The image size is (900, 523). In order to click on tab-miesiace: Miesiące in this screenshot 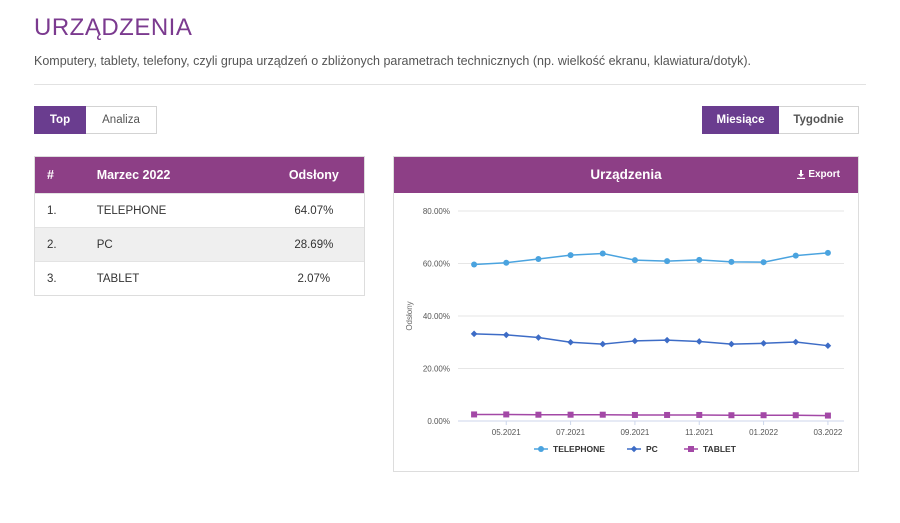, I will do `click(740, 120)`.